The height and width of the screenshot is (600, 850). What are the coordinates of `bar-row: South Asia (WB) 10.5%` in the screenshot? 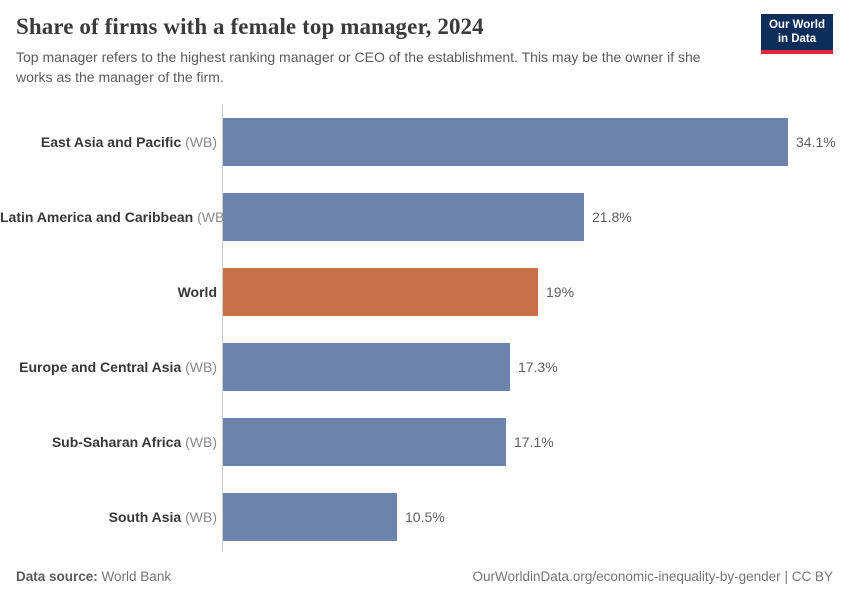 It's located at (425, 517).